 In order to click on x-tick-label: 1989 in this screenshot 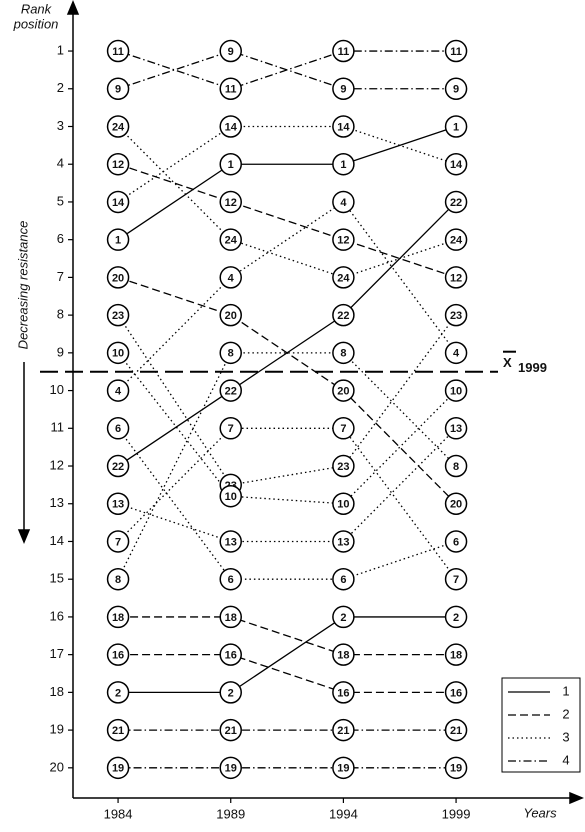, I will do `click(230, 813)`.